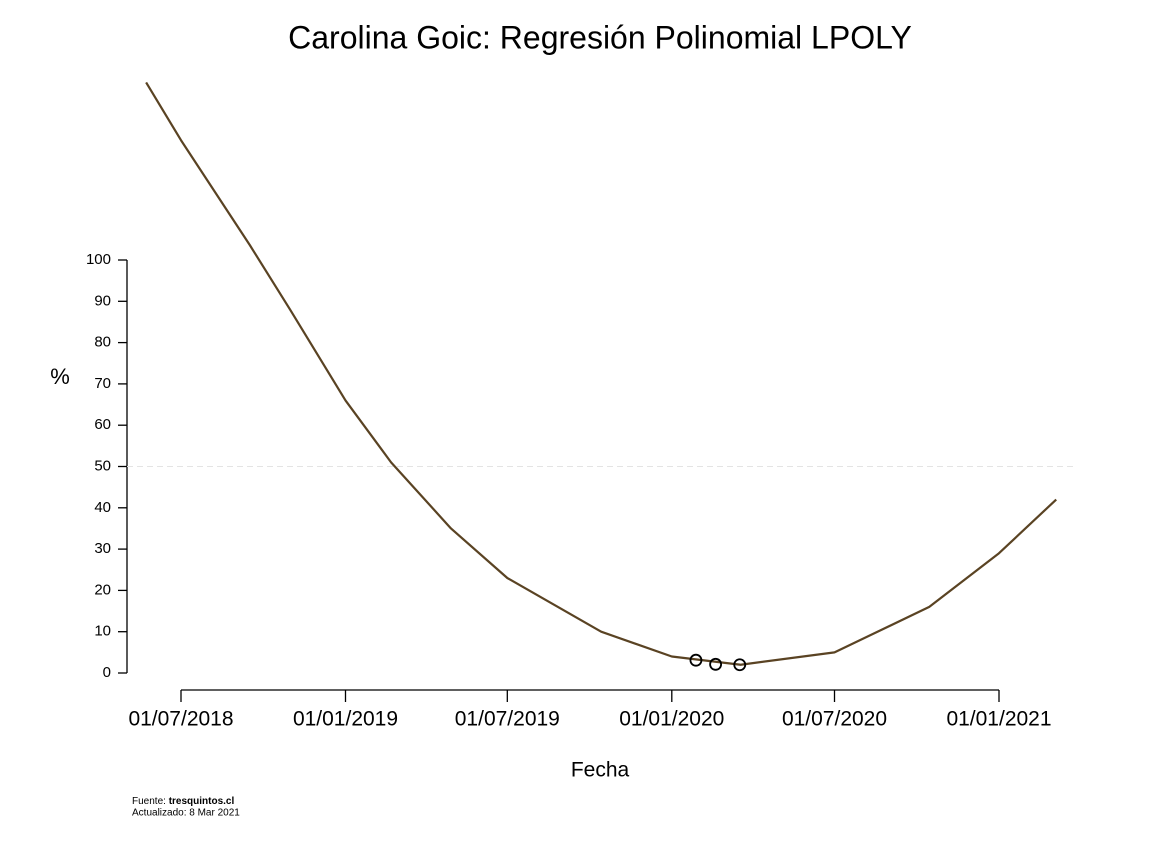 This screenshot has width=1160, height=843. I want to click on source: Fuente: tresquintos.cl, so click(183, 801).